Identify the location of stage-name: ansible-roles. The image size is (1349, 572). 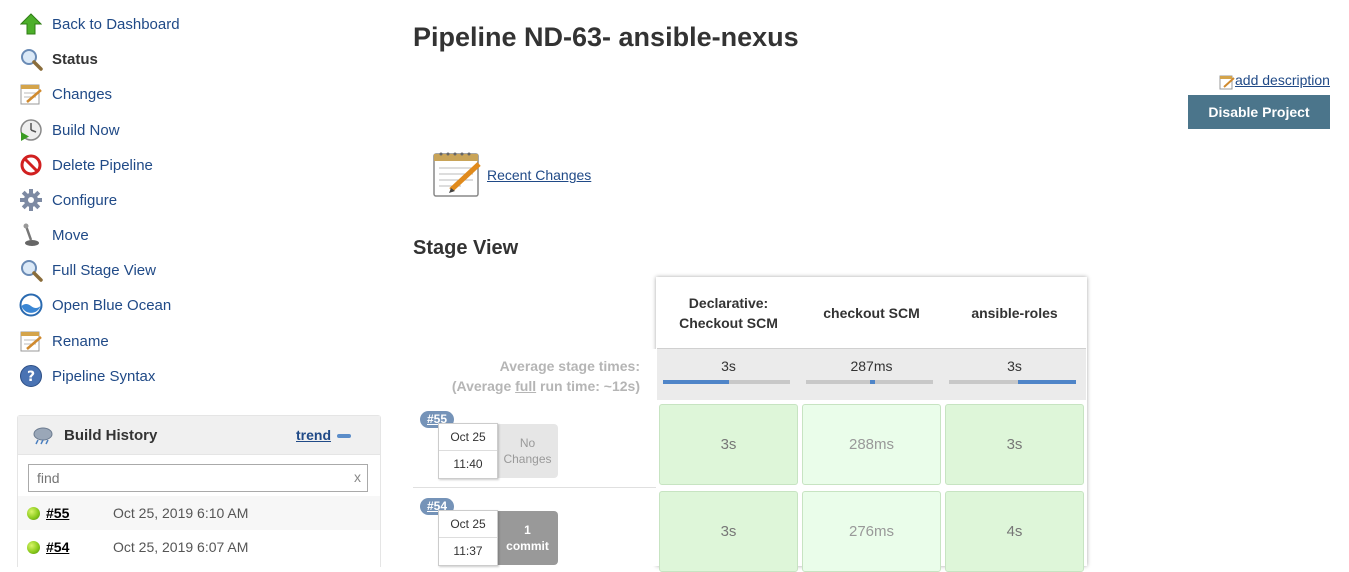
(1014, 313).